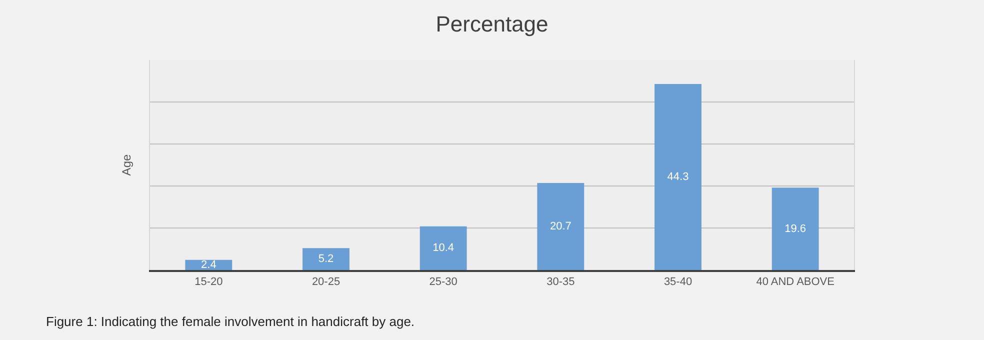 The image size is (984, 340). I want to click on x-tick-label: 30-35, so click(560, 282).